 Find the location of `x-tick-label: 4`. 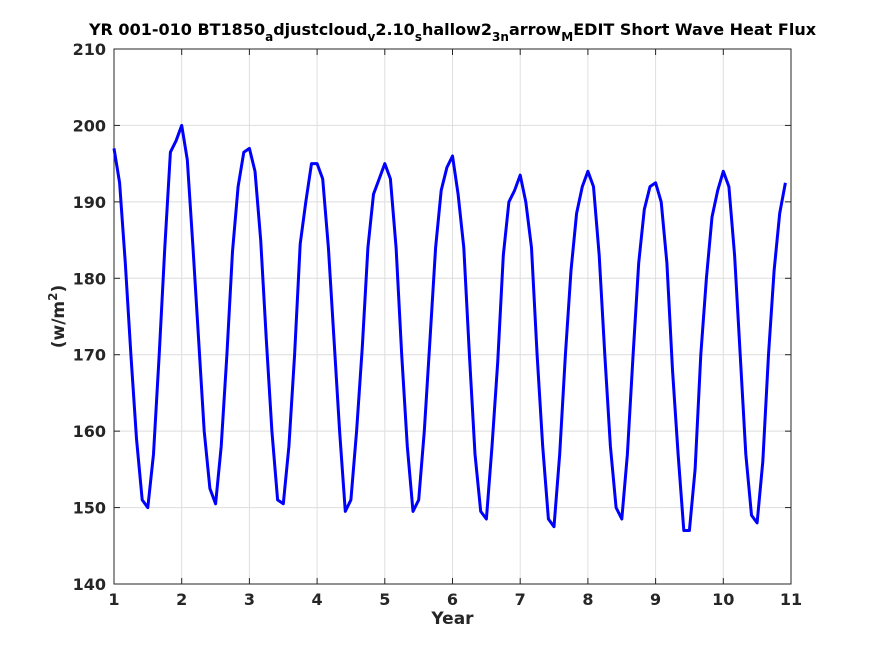

x-tick-label: 4 is located at coordinates (317, 599).